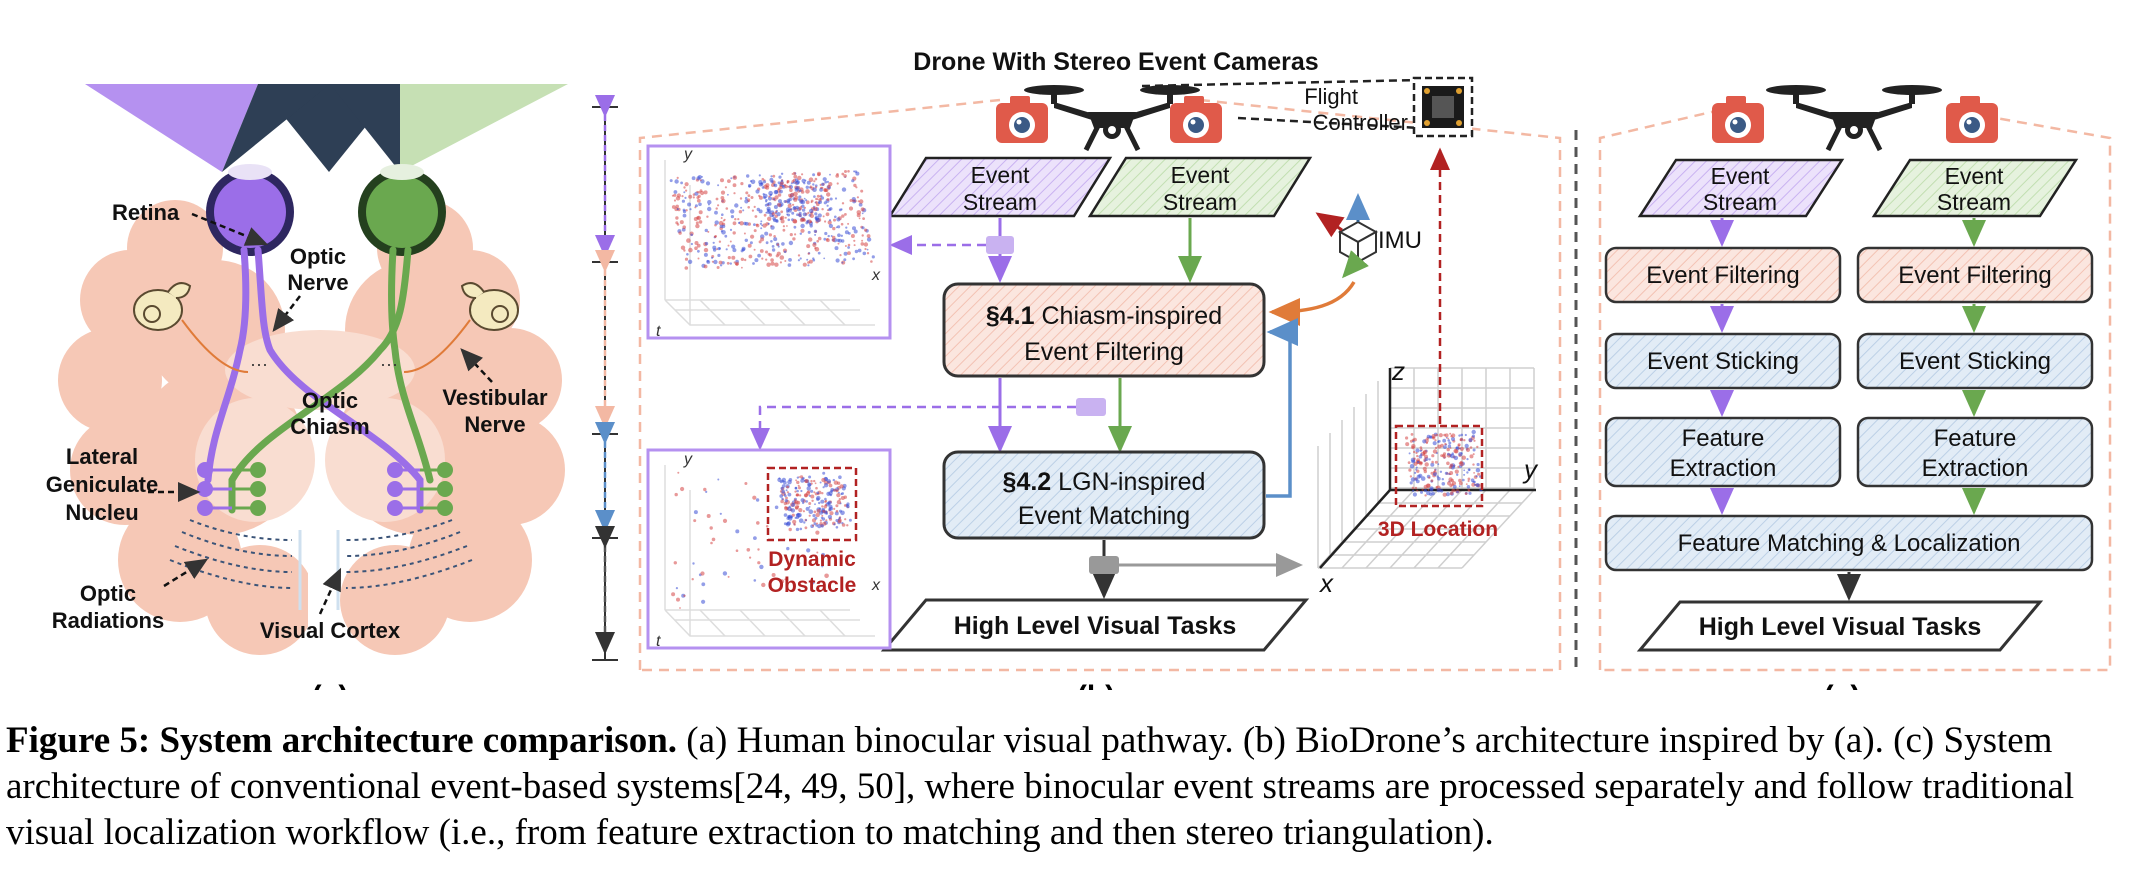 The height and width of the screenshot is (880, 2146). I want to click on optic-radiations-label-2: Radiations, so click(108, 620).